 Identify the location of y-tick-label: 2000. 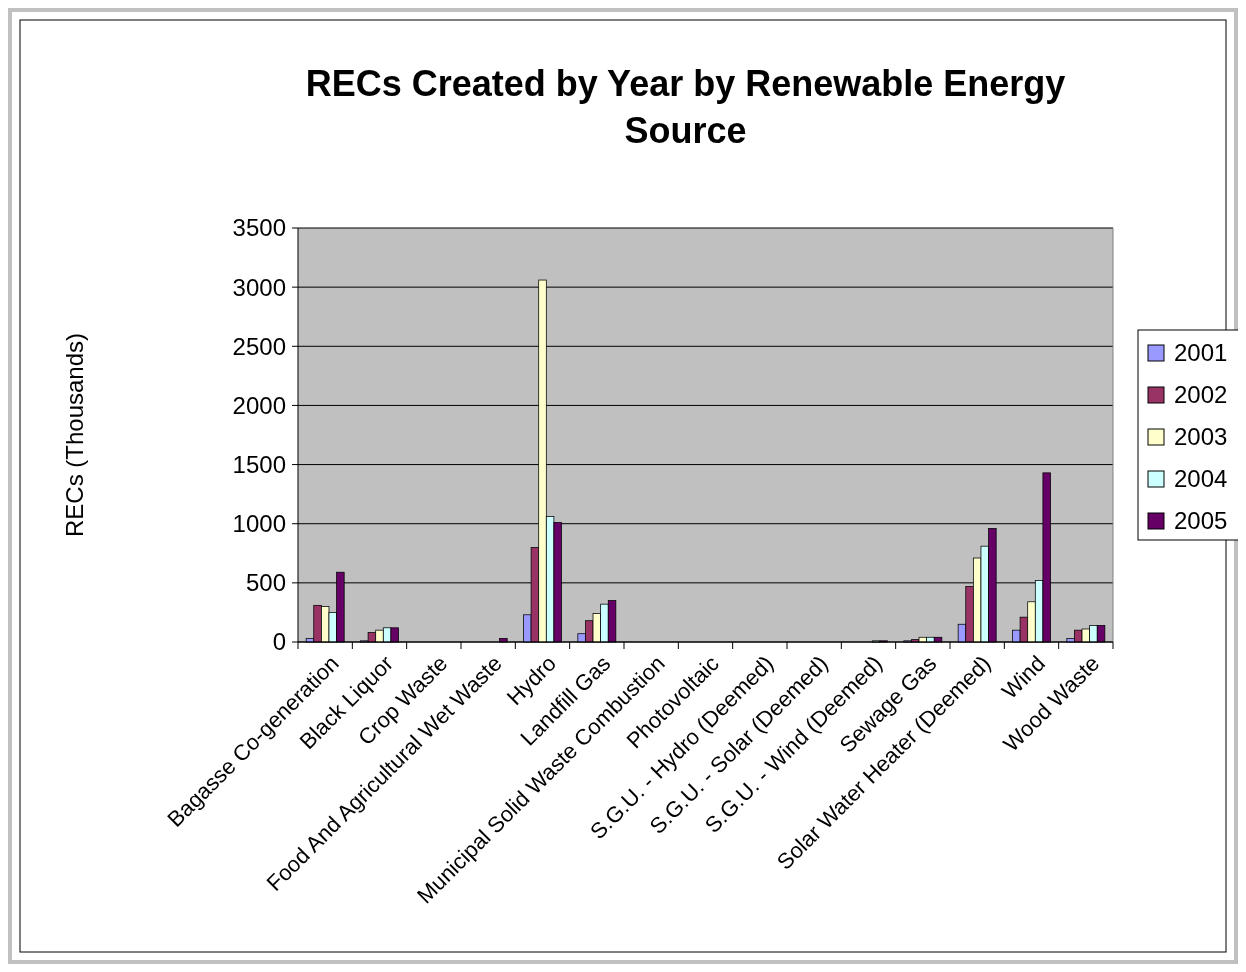
(259, 405).